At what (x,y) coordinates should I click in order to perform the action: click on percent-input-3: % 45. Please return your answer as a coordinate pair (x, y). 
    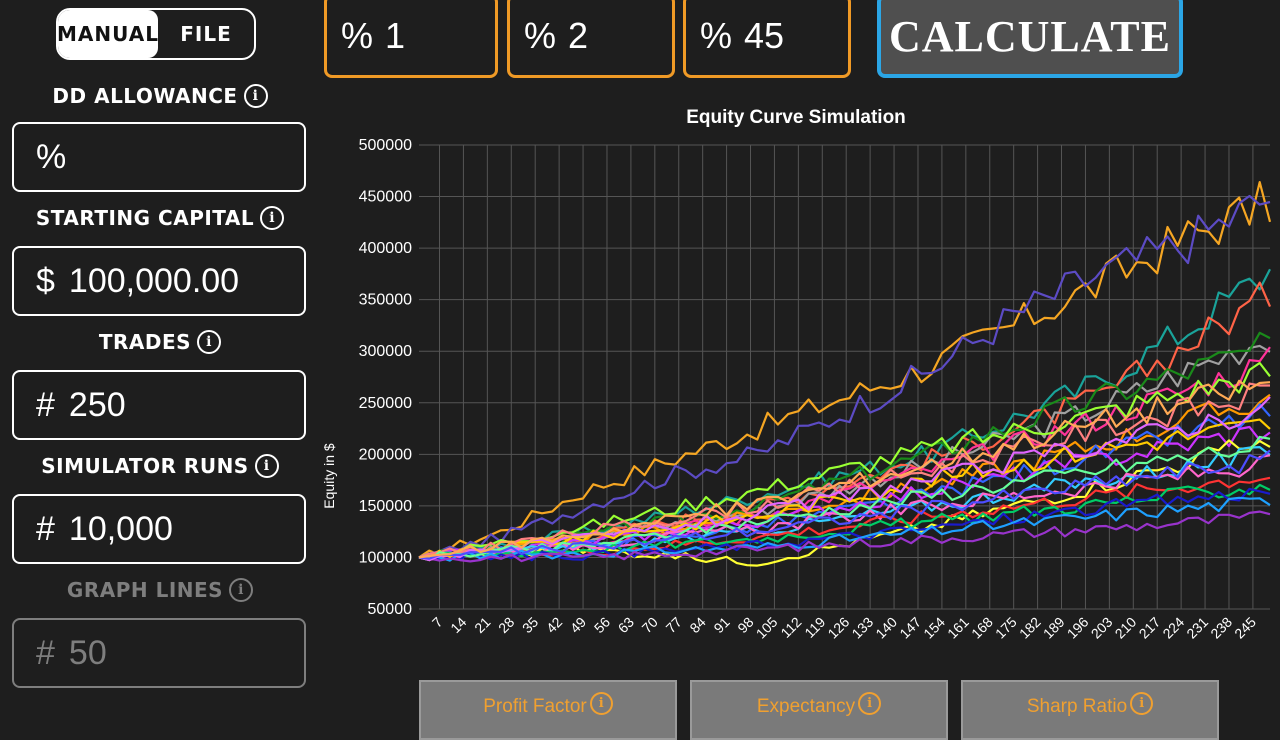
    Looking at the image, I should click on (767, 39).